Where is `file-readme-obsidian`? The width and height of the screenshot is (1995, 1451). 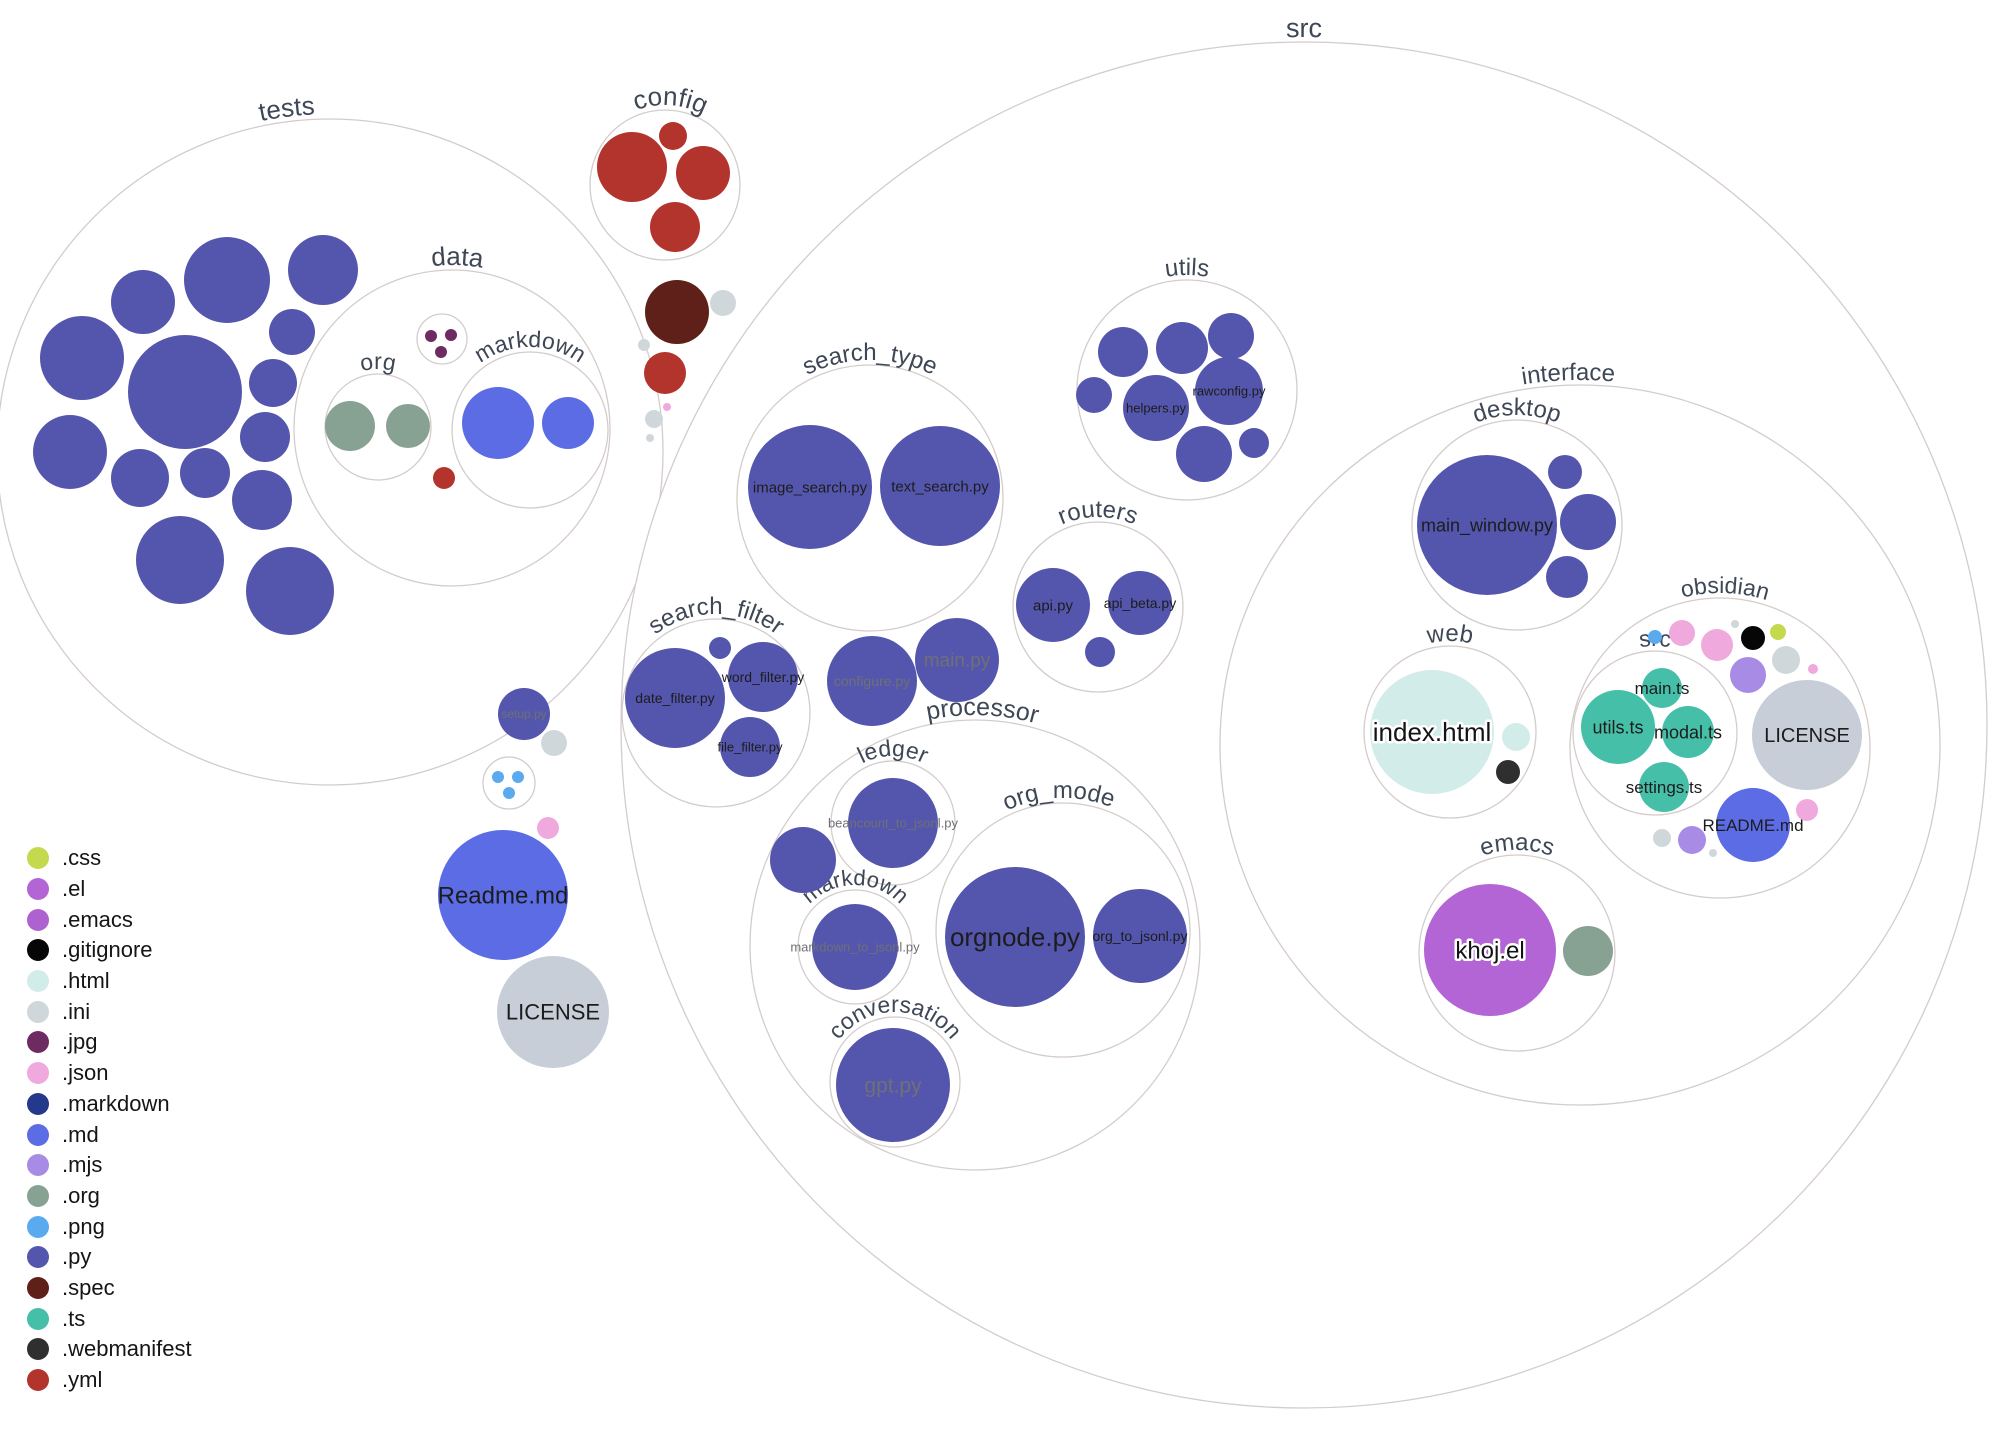
file-readme-obsidian is located at coordinates (1753, 825).